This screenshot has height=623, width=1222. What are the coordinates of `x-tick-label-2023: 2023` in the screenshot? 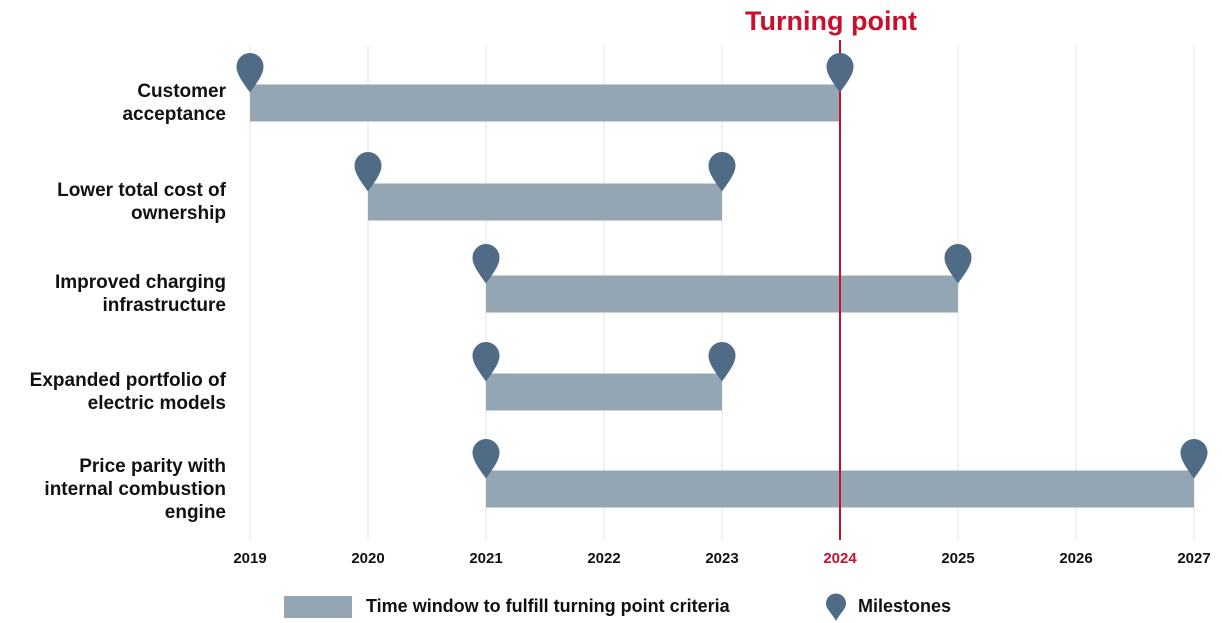 It's located at (721, 558).